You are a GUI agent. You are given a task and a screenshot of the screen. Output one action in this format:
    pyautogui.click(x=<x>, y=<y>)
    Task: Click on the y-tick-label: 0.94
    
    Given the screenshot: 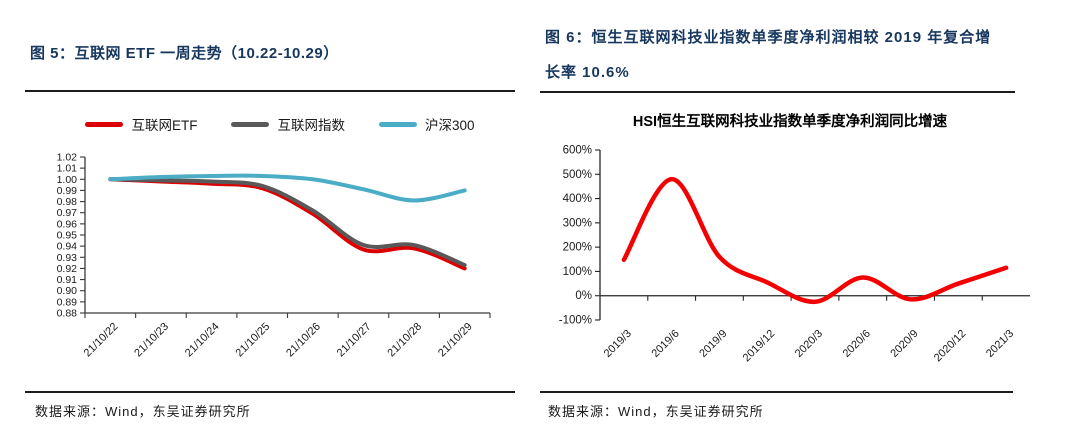 What is the action you would take?
    pyautogui.click(x=67, y=247)
    